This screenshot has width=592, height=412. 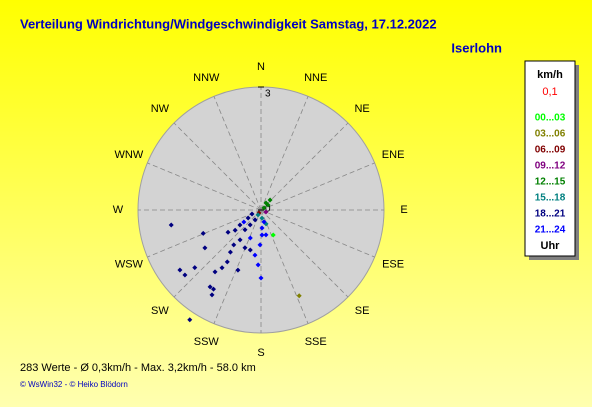 I want to click on direction-label: NNW, so click(x=206, y=78).